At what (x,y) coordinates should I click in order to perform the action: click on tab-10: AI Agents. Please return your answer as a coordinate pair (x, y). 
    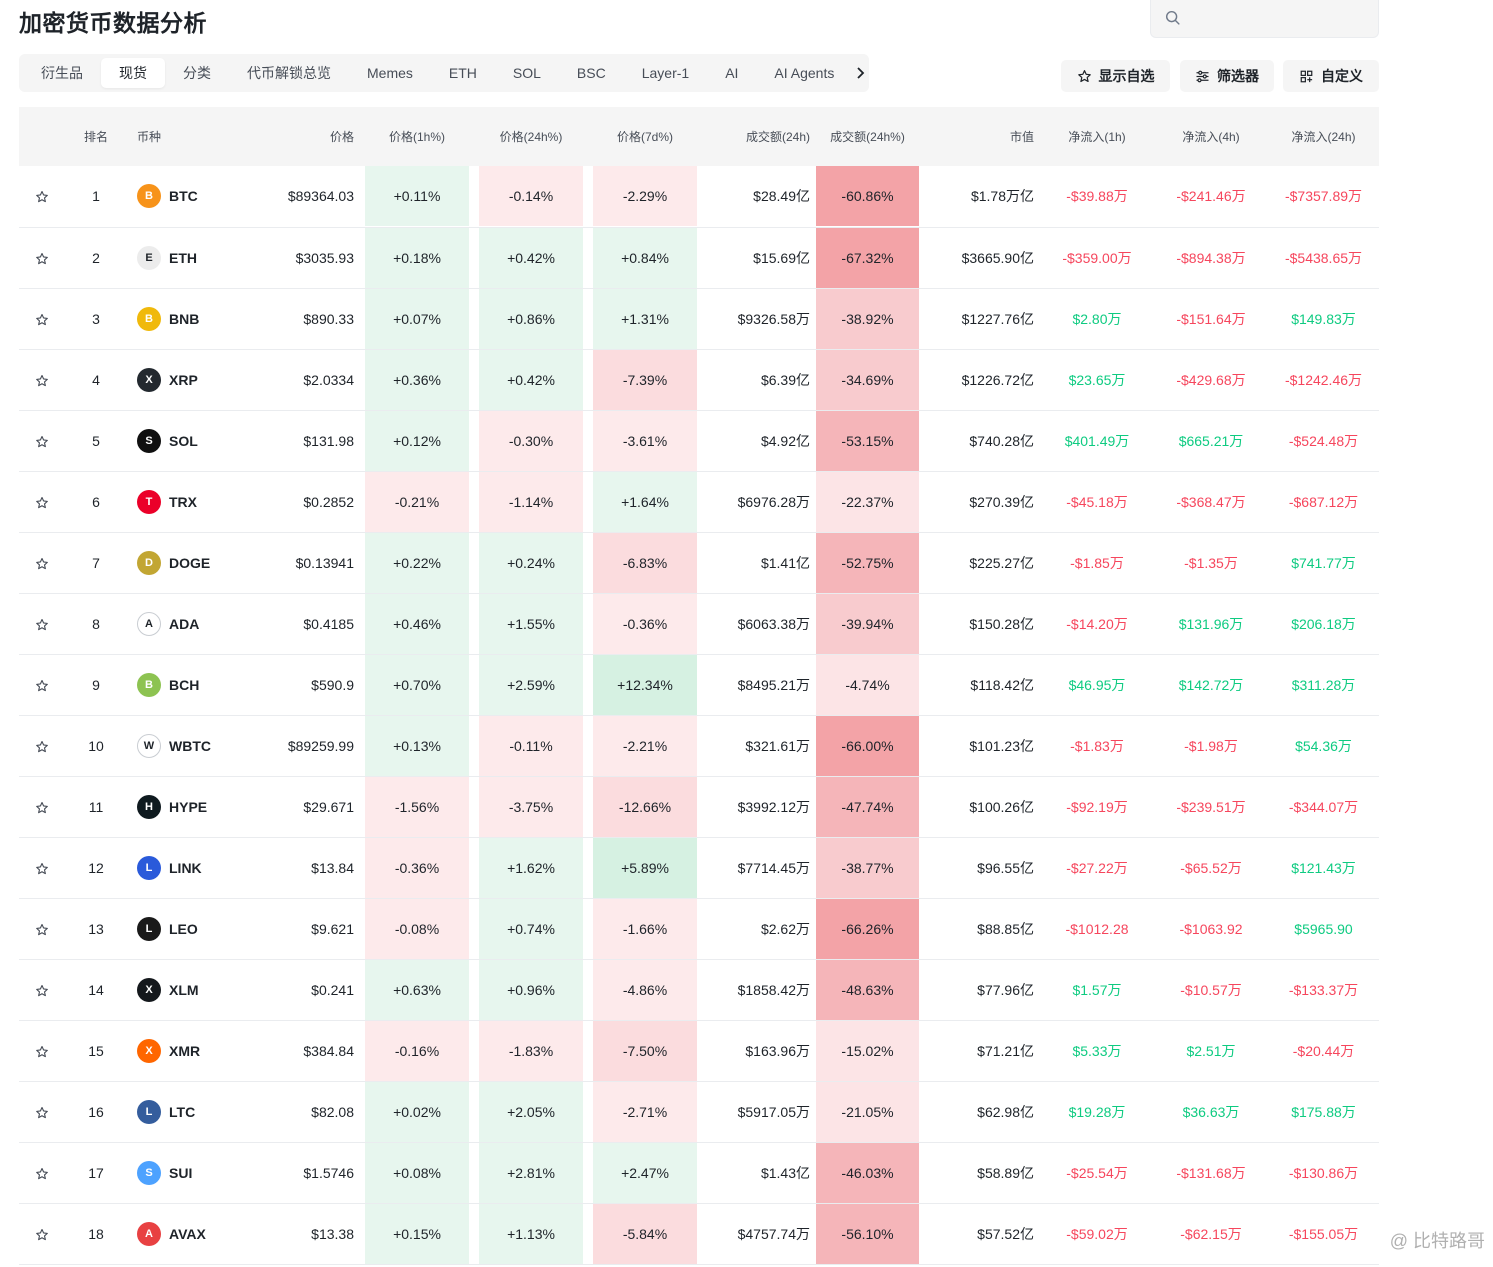
    Looking at the image, I should click on (804, 73).